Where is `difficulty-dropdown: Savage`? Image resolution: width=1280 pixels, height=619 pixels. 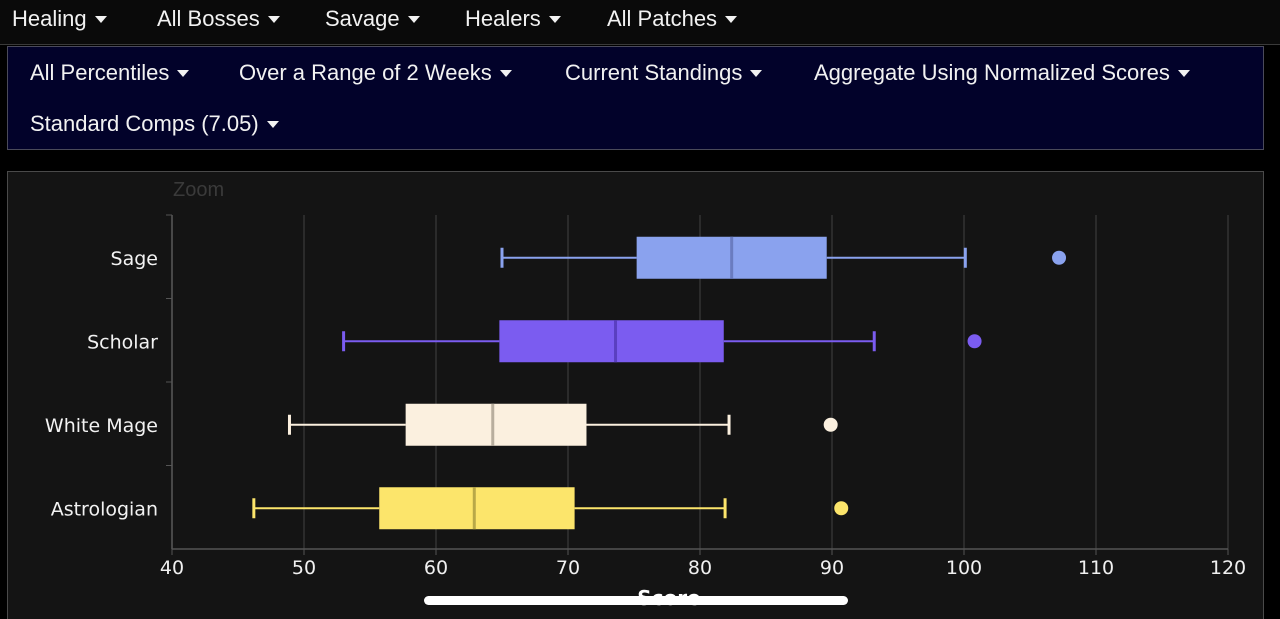 difficulty-dropdown: Savage is located at coordinates (372, 19).